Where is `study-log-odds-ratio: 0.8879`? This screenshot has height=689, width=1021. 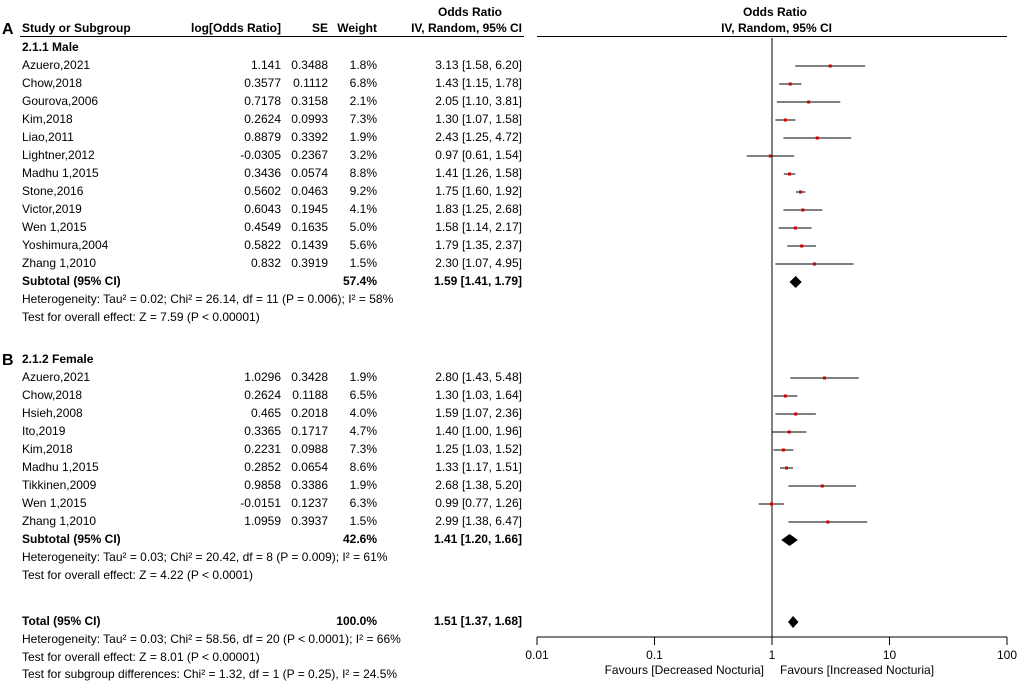
study-log-odds-ratio: 0.8879 is located at coordinates (262, 137).